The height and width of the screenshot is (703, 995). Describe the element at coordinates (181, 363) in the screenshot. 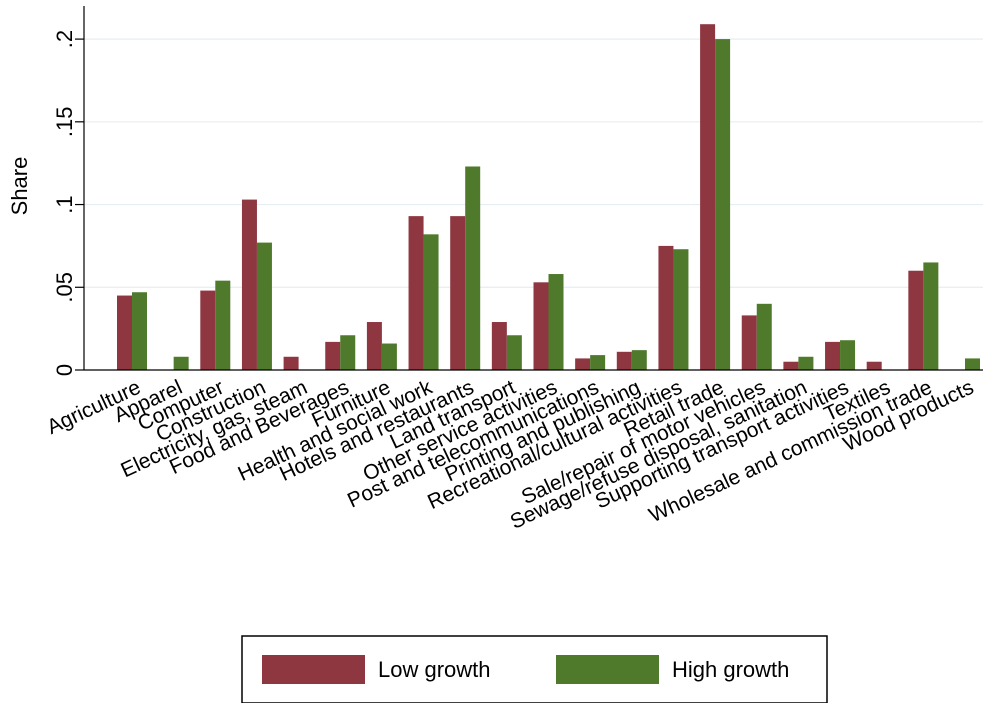

I see `bar-high-growth-apparel` at that location.